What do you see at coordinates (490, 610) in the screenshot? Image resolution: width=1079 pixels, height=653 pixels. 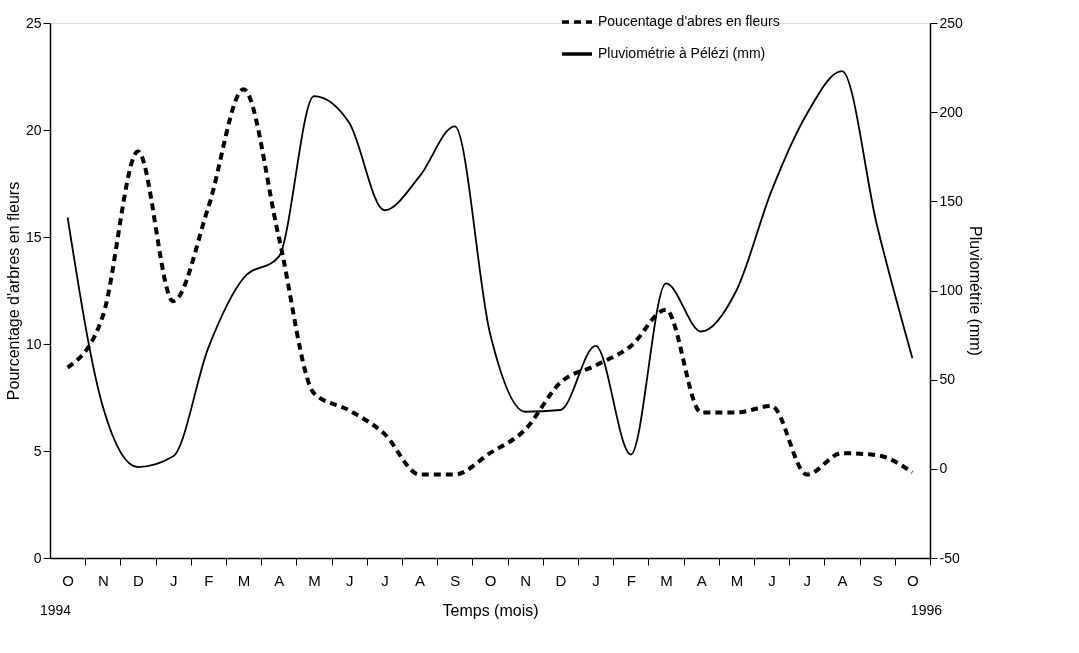 I see `x-axis-title: Temps (mois)` at bounding box center [490, 610].